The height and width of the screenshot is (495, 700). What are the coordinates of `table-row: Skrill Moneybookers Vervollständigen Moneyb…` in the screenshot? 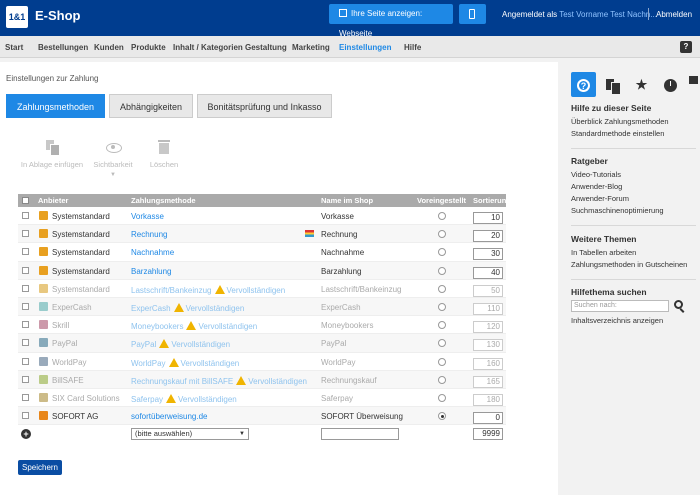 It's located at (262, 325).